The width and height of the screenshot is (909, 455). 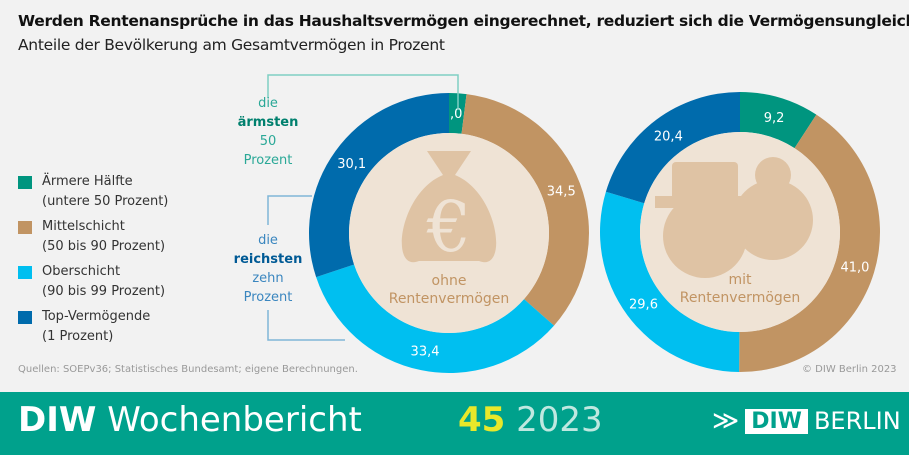 I want to click on bracket-poor, so click(x=363, y=92).